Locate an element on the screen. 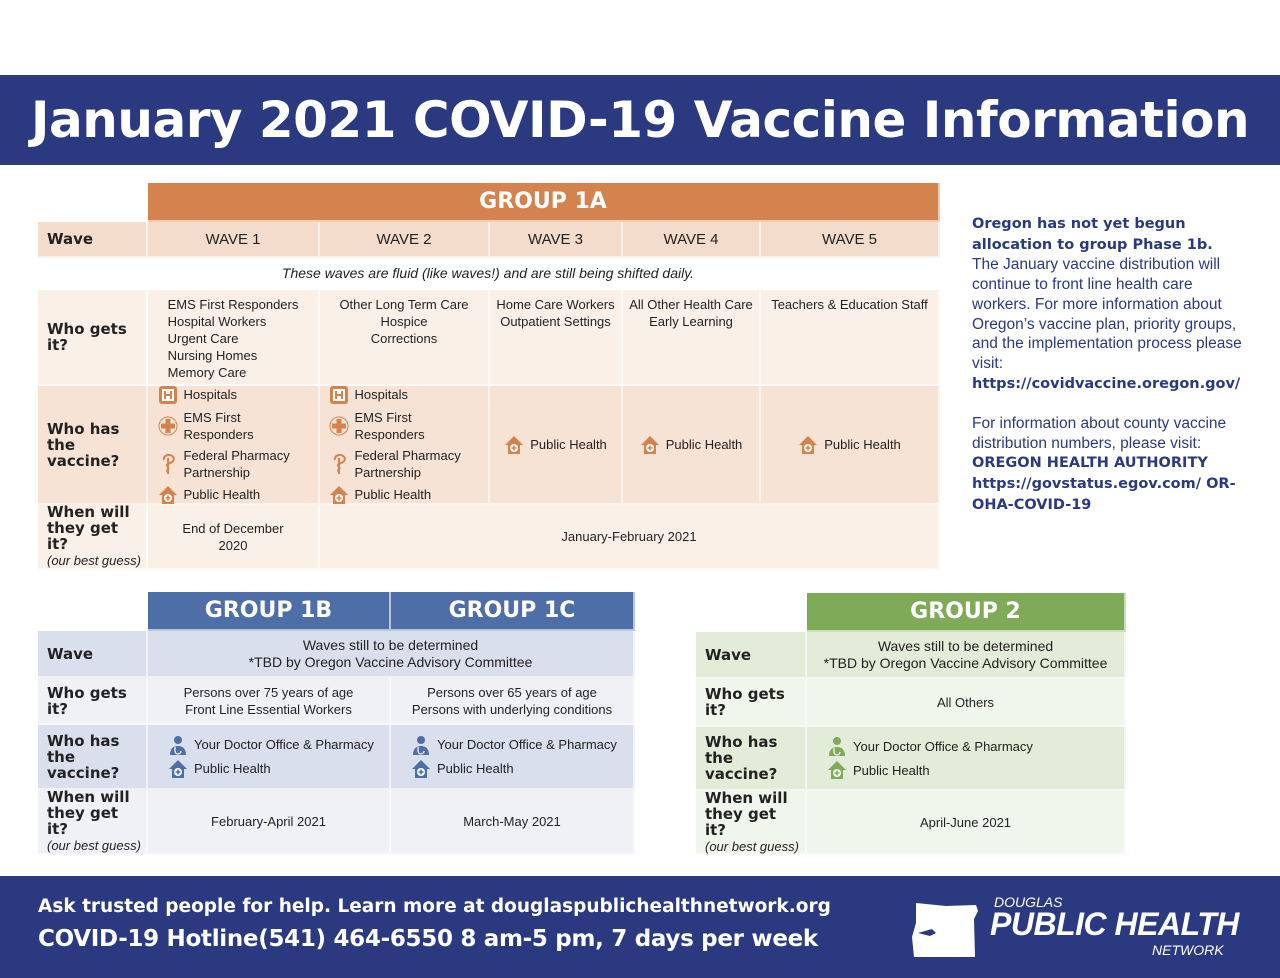  covidvaccine-link: https://covidvaccine.oregon.gov/ is located at coordinates (1106, 383).